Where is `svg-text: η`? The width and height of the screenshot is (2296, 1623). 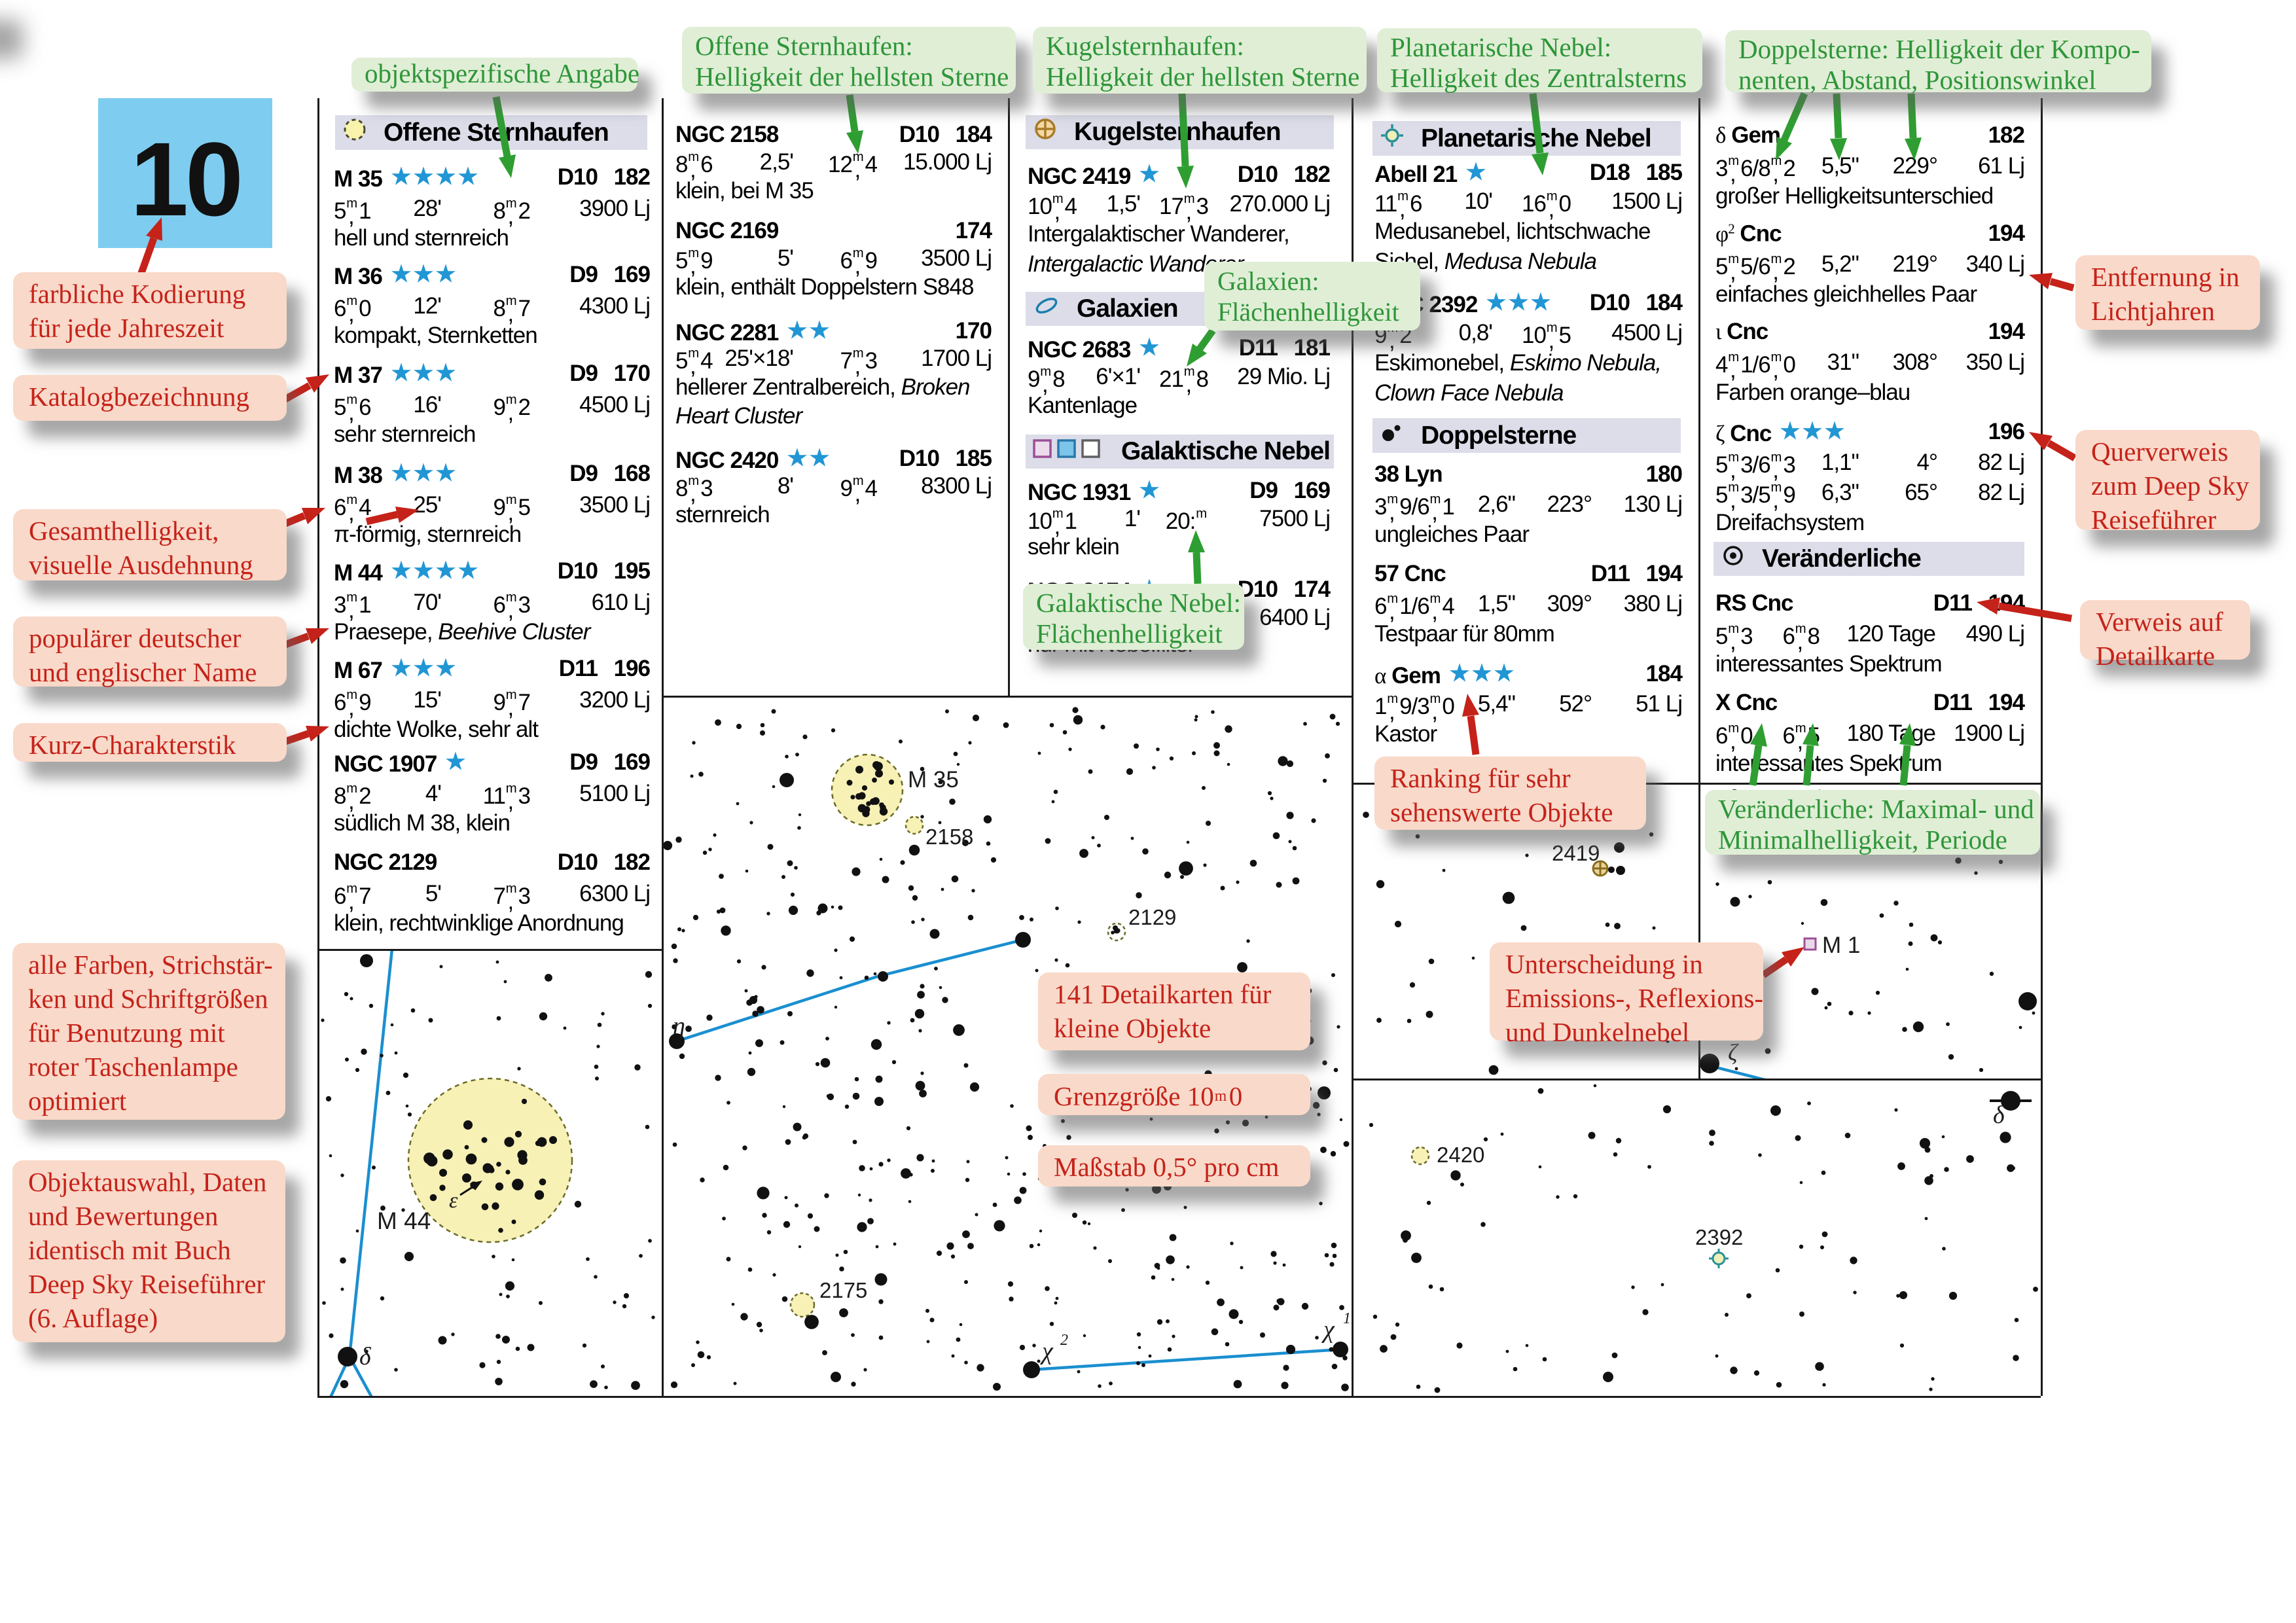 svg-text: η is located at coordinates (679, 1026).